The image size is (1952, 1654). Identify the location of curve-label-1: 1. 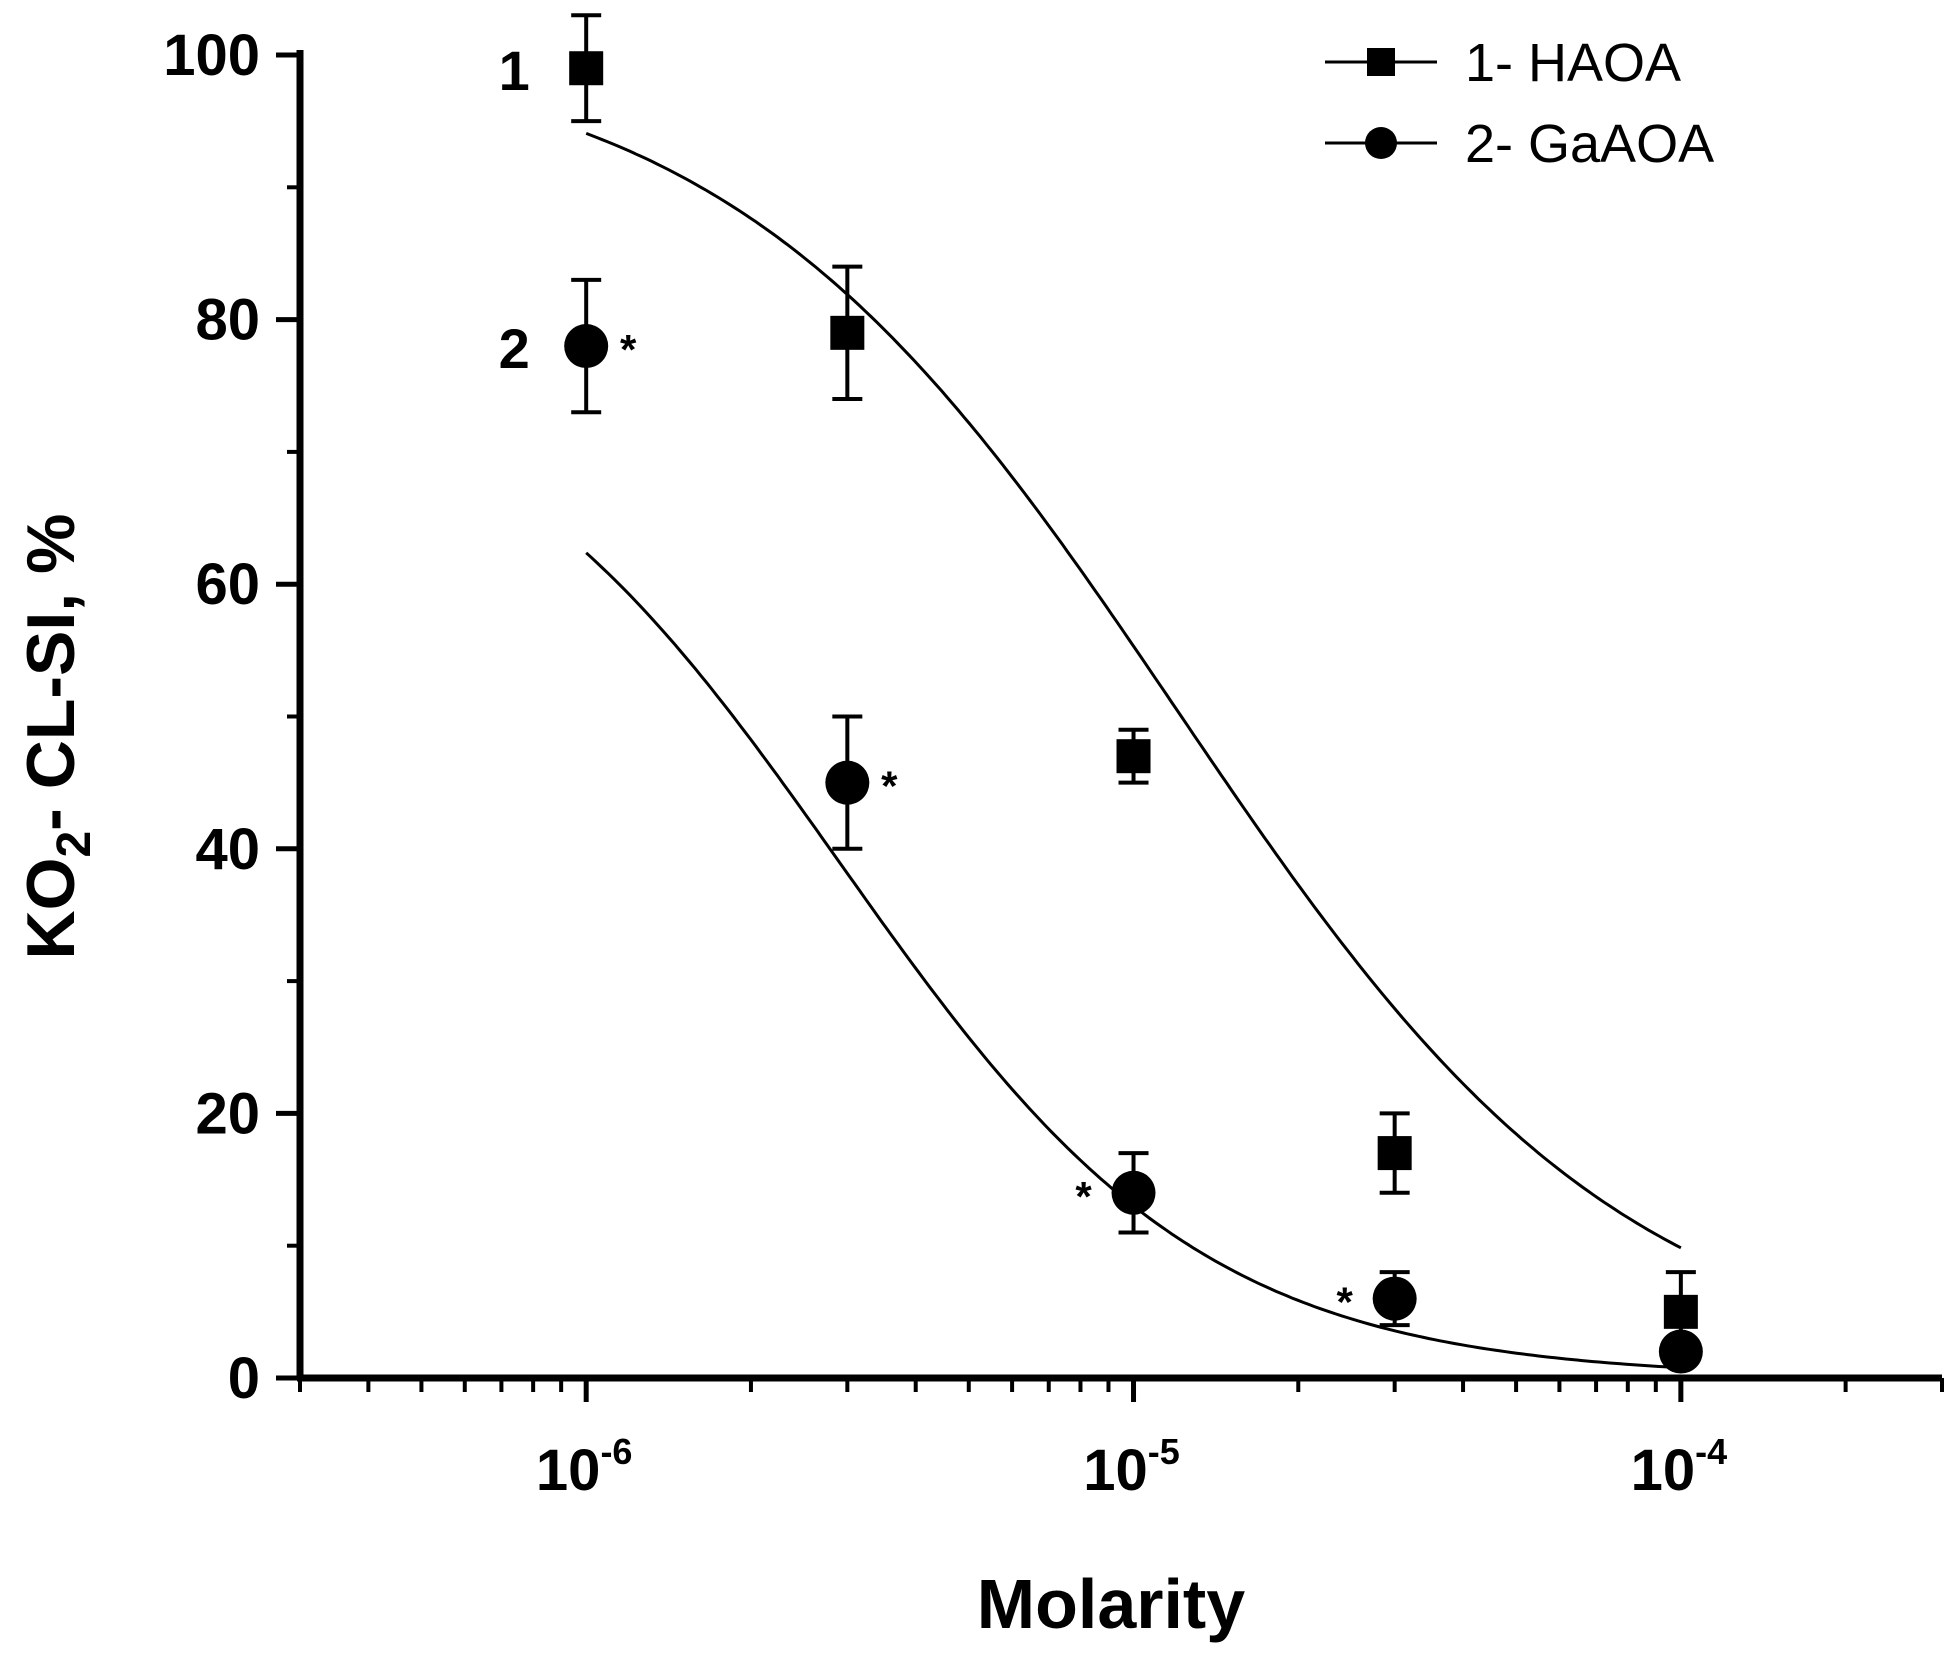
(514, 70).